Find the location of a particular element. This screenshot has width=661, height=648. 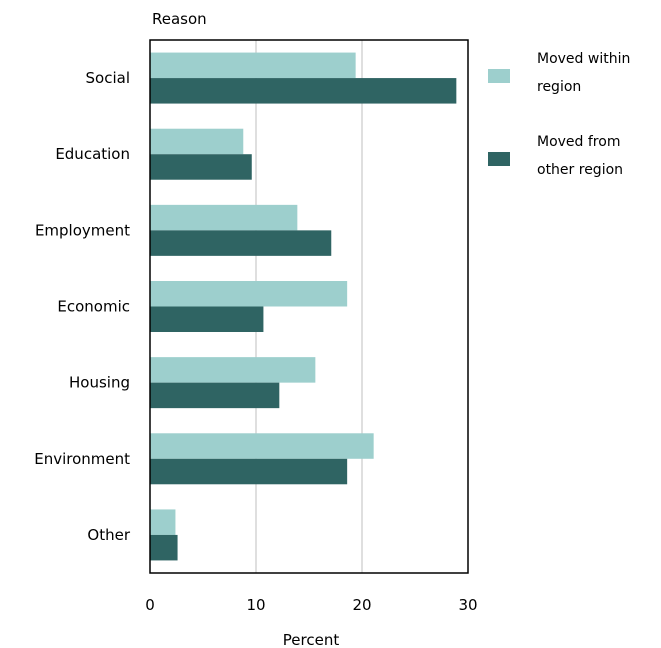

x-tick-label: 30 is located at coordinates (467, 605).